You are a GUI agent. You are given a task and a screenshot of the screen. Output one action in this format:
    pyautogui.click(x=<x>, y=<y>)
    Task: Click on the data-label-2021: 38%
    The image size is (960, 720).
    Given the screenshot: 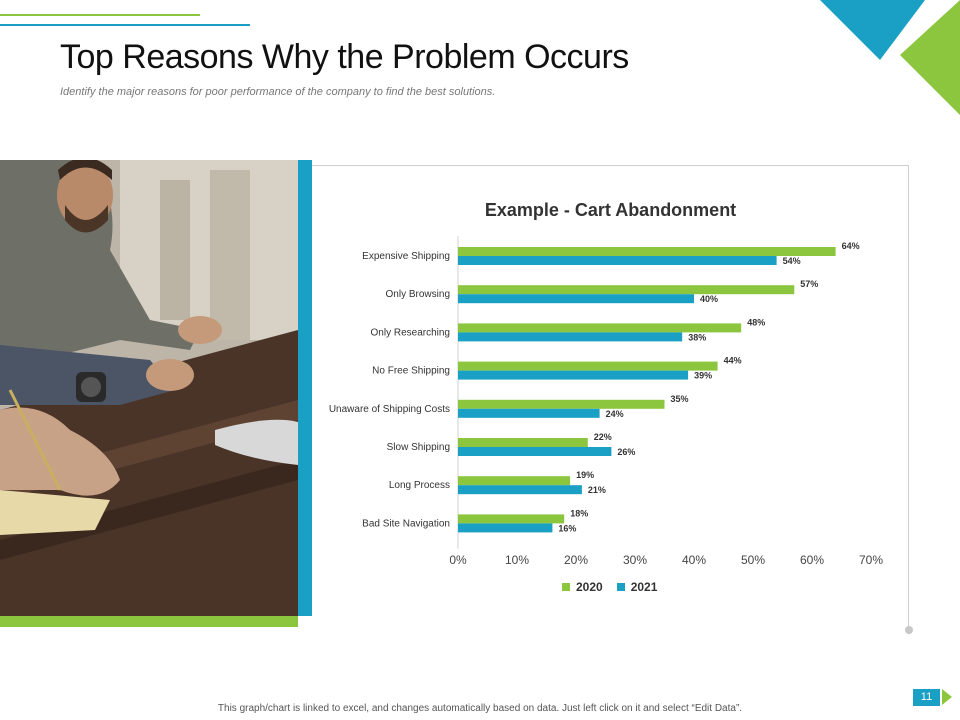 What is the action you would take?
    pyautogui.click(x=697, y=337)
    